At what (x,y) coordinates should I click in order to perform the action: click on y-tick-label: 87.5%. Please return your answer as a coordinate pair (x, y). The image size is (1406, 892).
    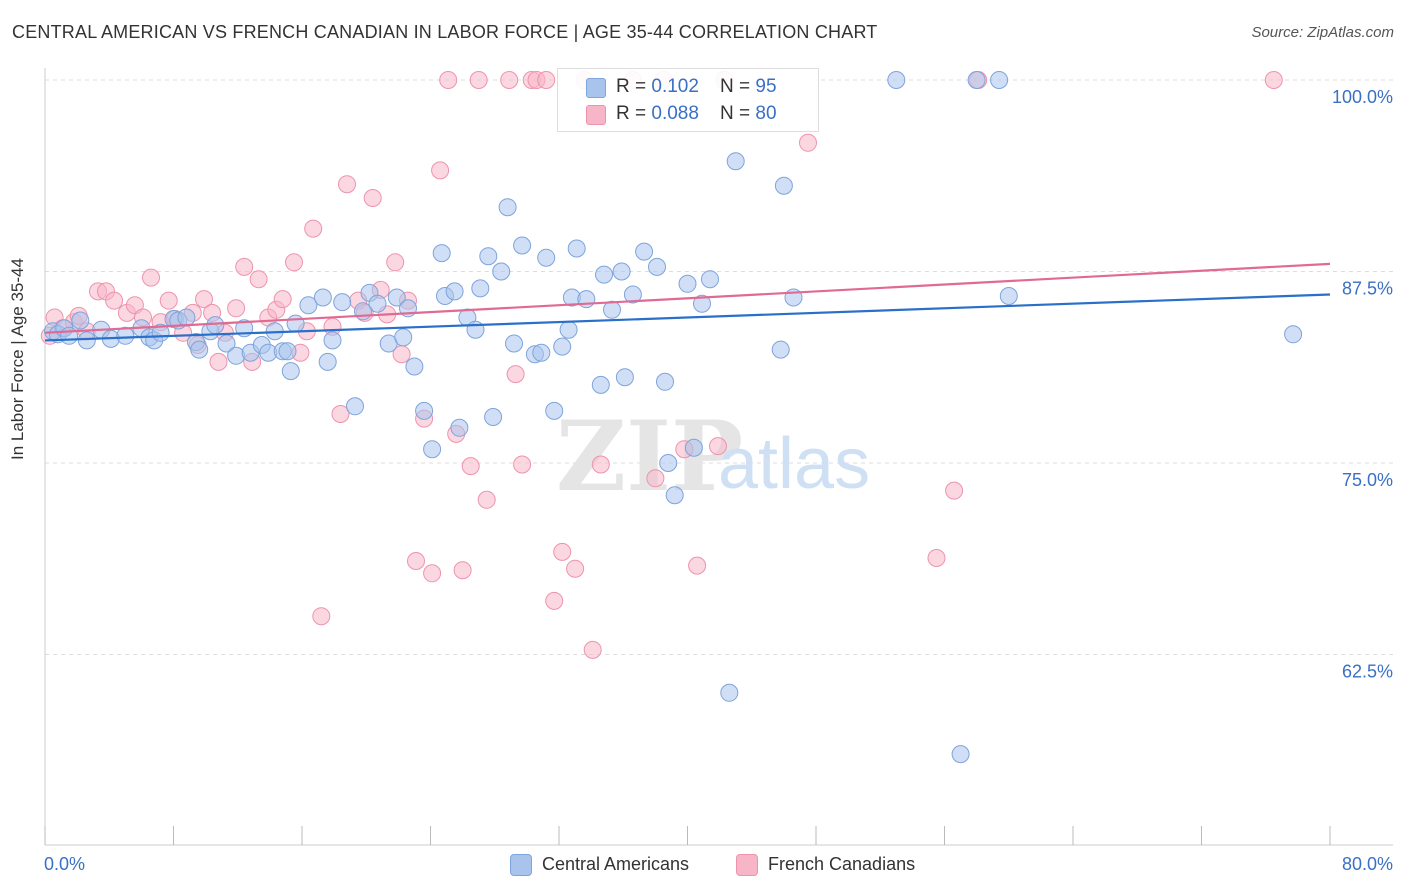
    Looking at the image, I should click on (1367, 289).